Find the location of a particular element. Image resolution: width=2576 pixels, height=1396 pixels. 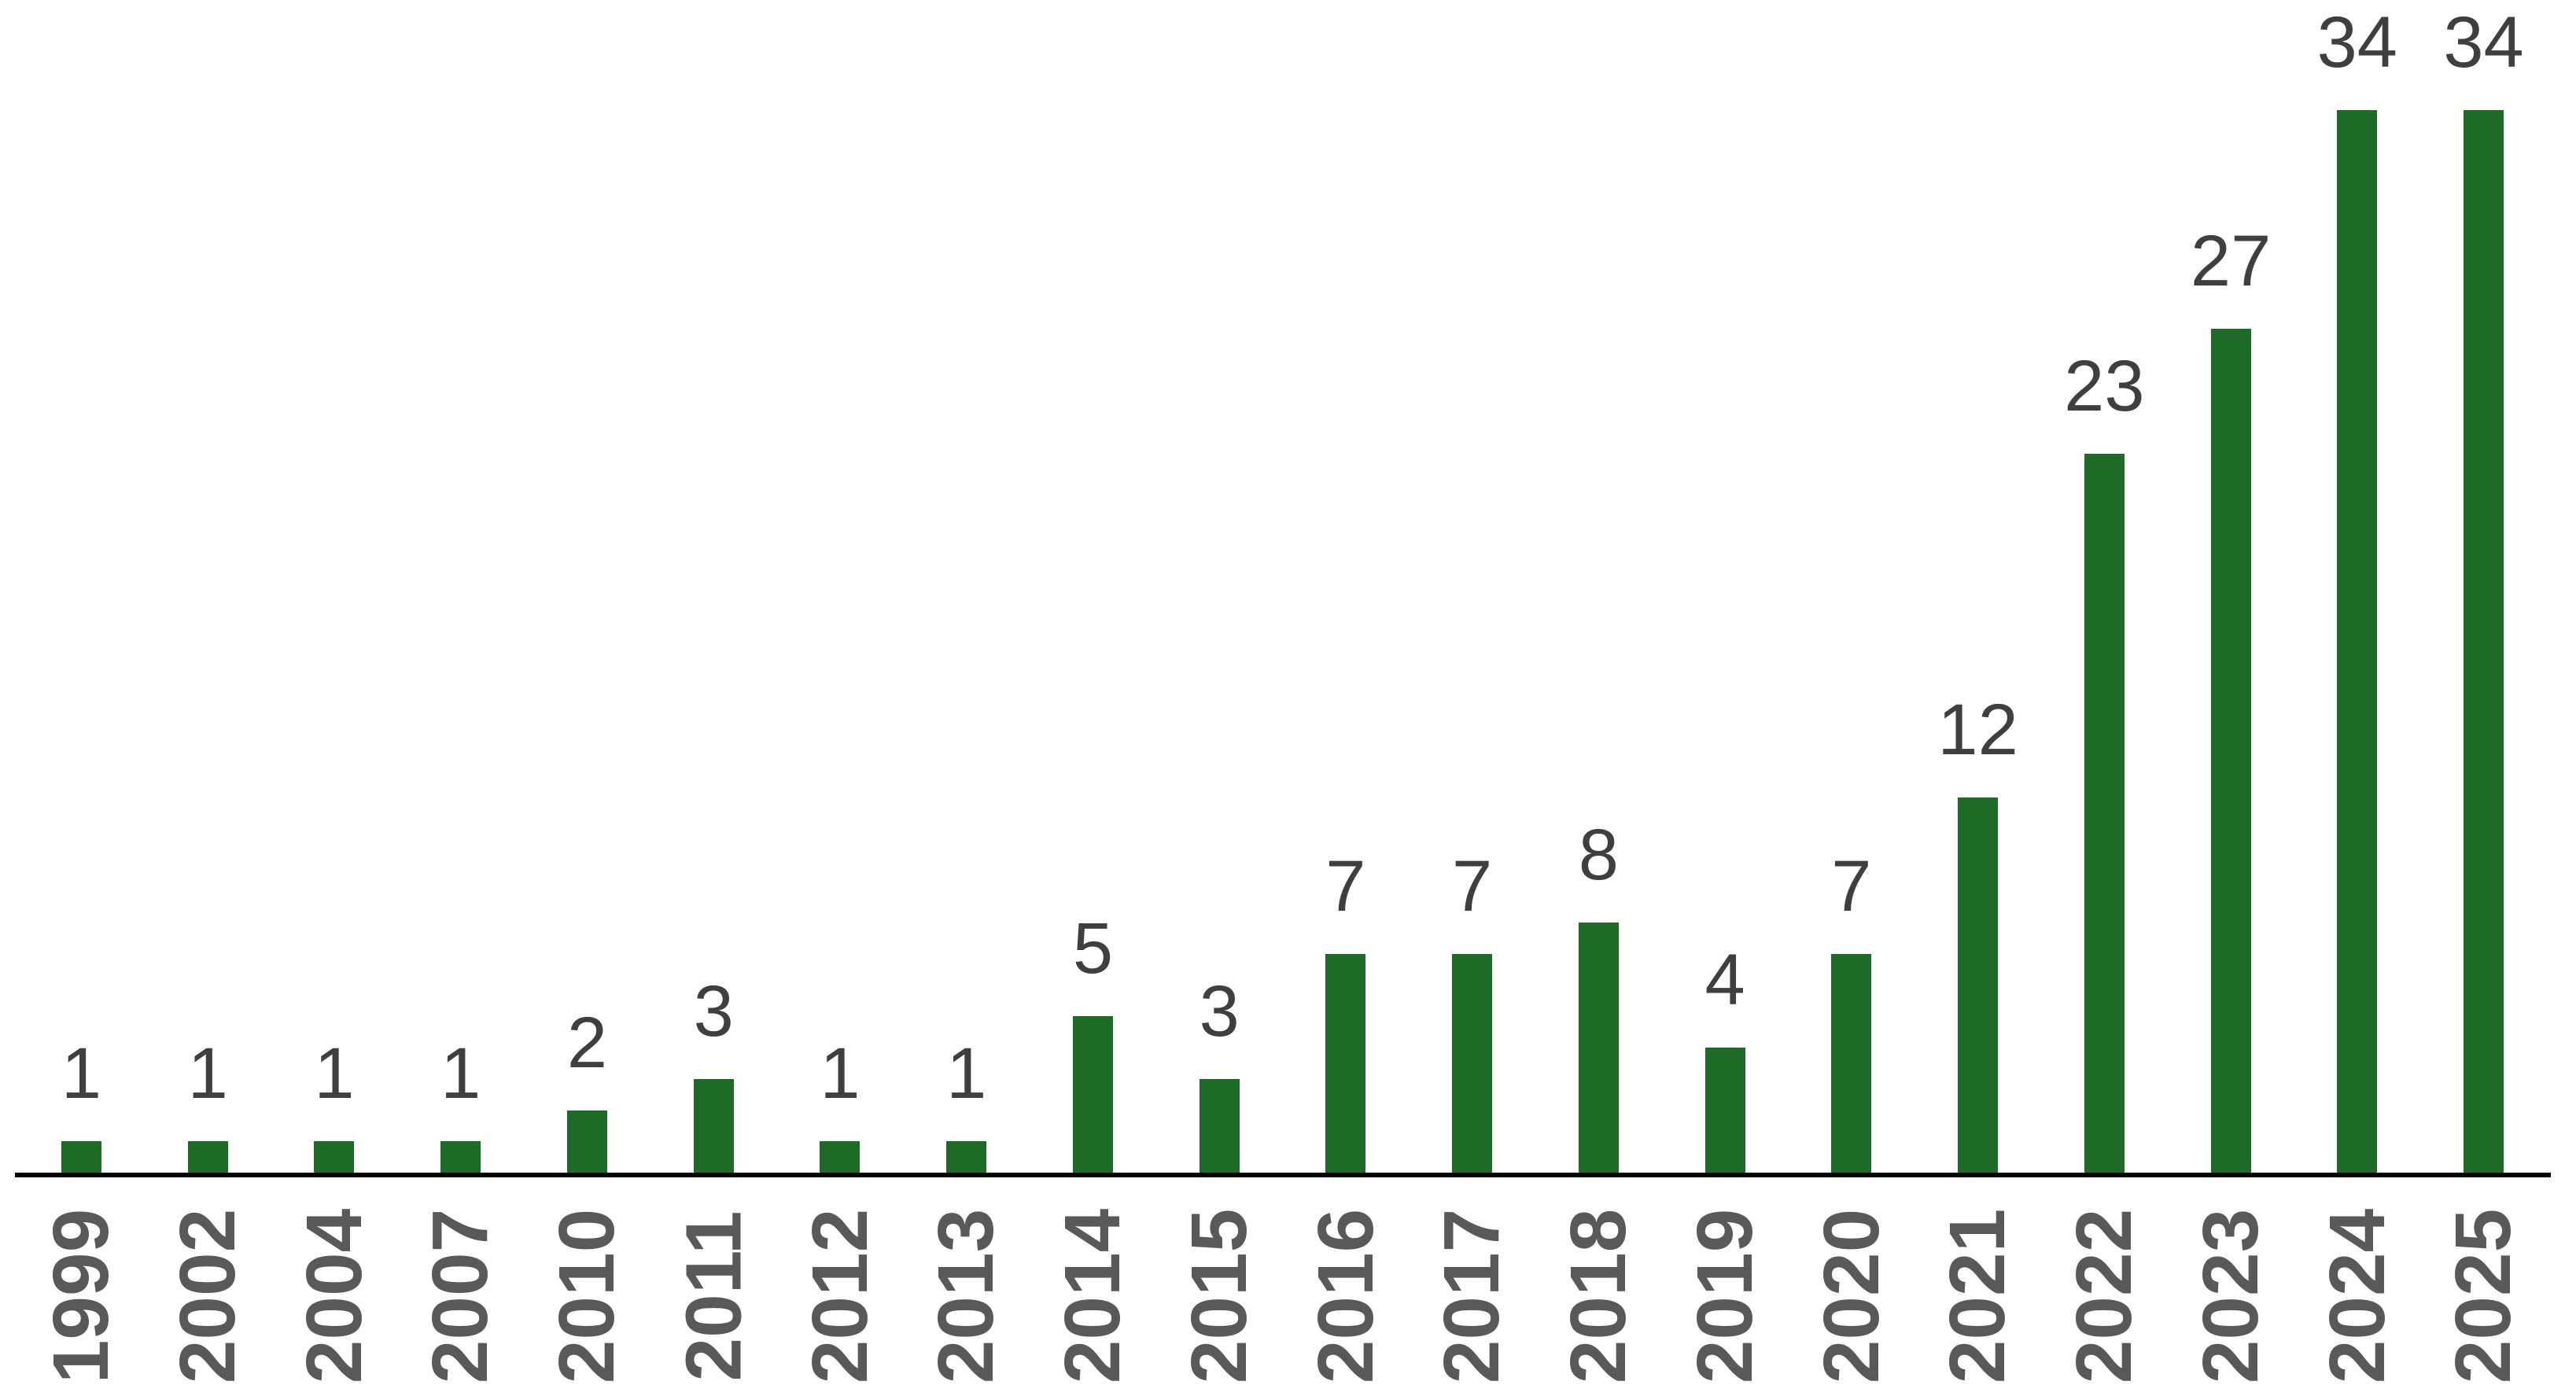

bar-2014 is located at coordinates (1092, 1095).